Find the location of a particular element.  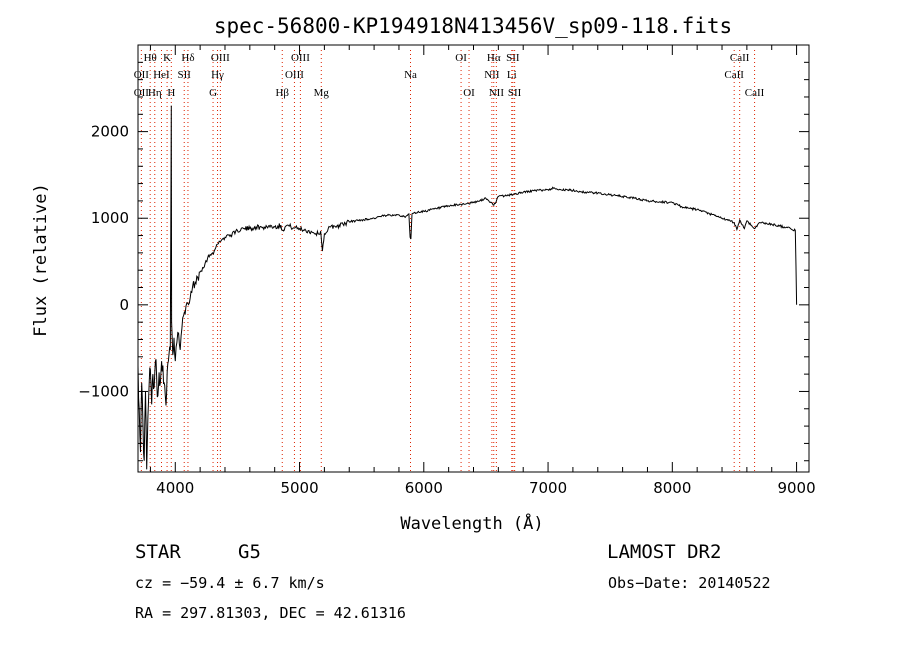

x-axis-label: Wavelength (Å) is located at coordinates (471, 523).